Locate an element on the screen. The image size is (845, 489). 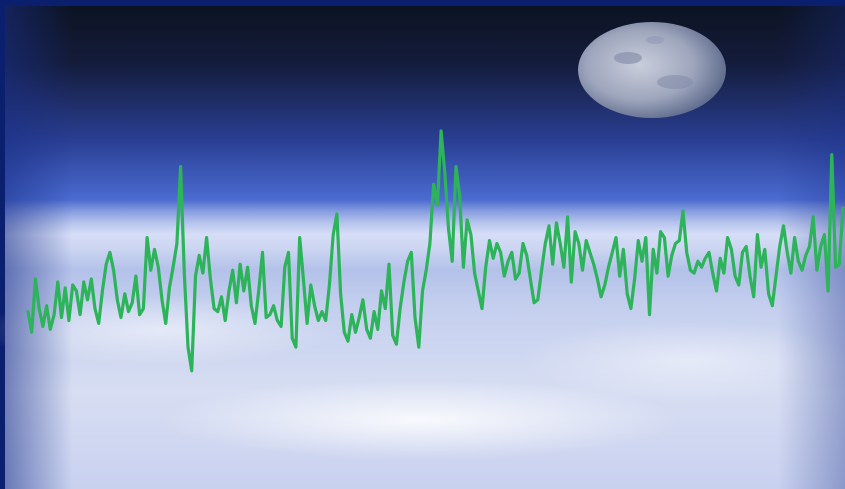
moon is located at coordinates (652, 70).